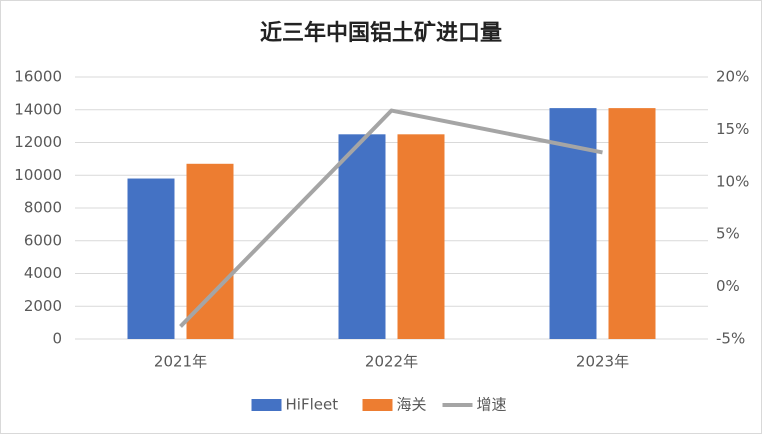 The height and width of the screenshot is (434, 762). I want to click on y-tick-label: 2000, so click(43, 306).